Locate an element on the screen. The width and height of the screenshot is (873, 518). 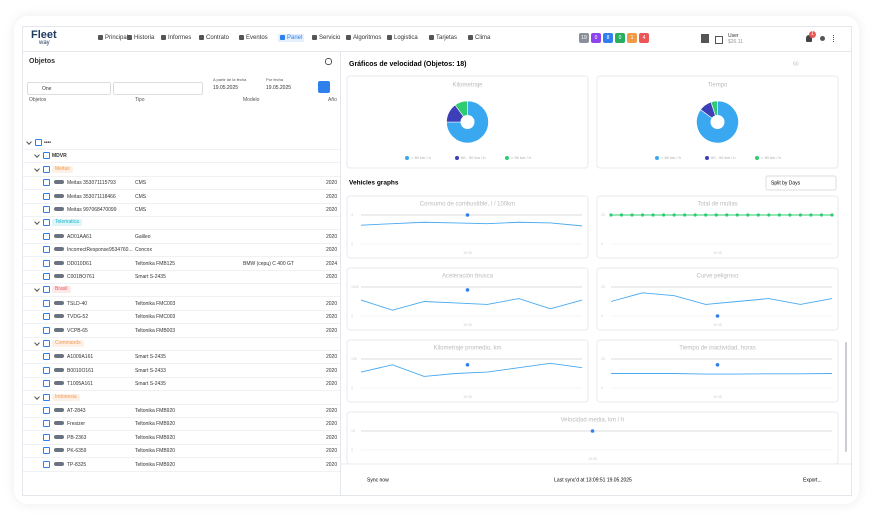
object-name: TSLD-40 is located at coordinates (77, 303).